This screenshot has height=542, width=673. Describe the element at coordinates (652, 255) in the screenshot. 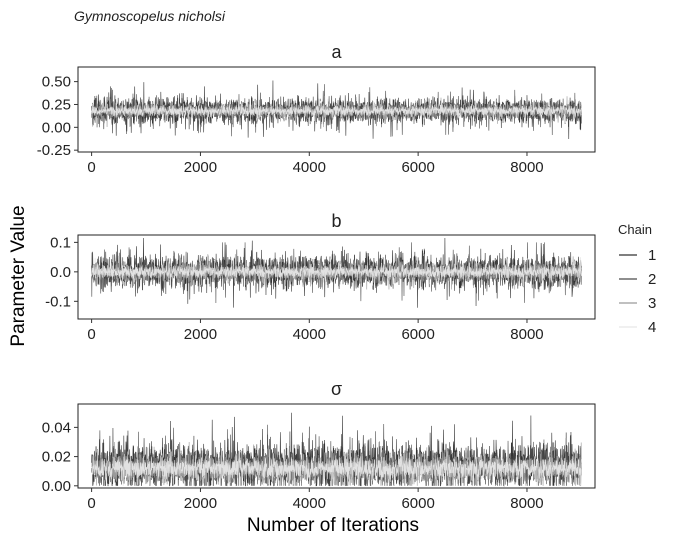

I see `legend-label: 1` at that location.